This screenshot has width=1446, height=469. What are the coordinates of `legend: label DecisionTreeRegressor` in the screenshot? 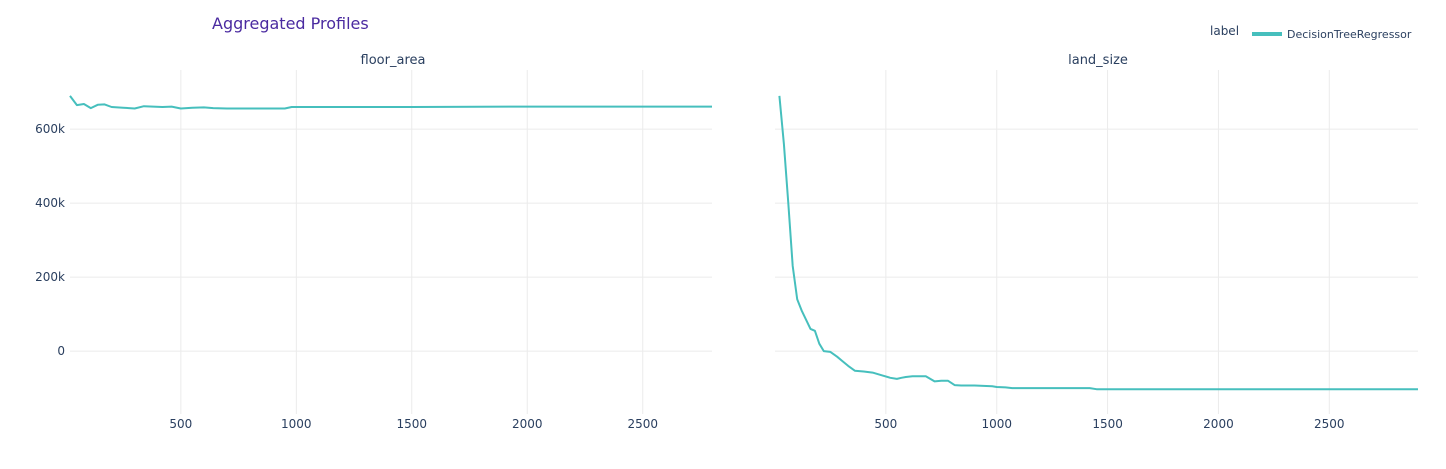 It's located at (1311, 32).